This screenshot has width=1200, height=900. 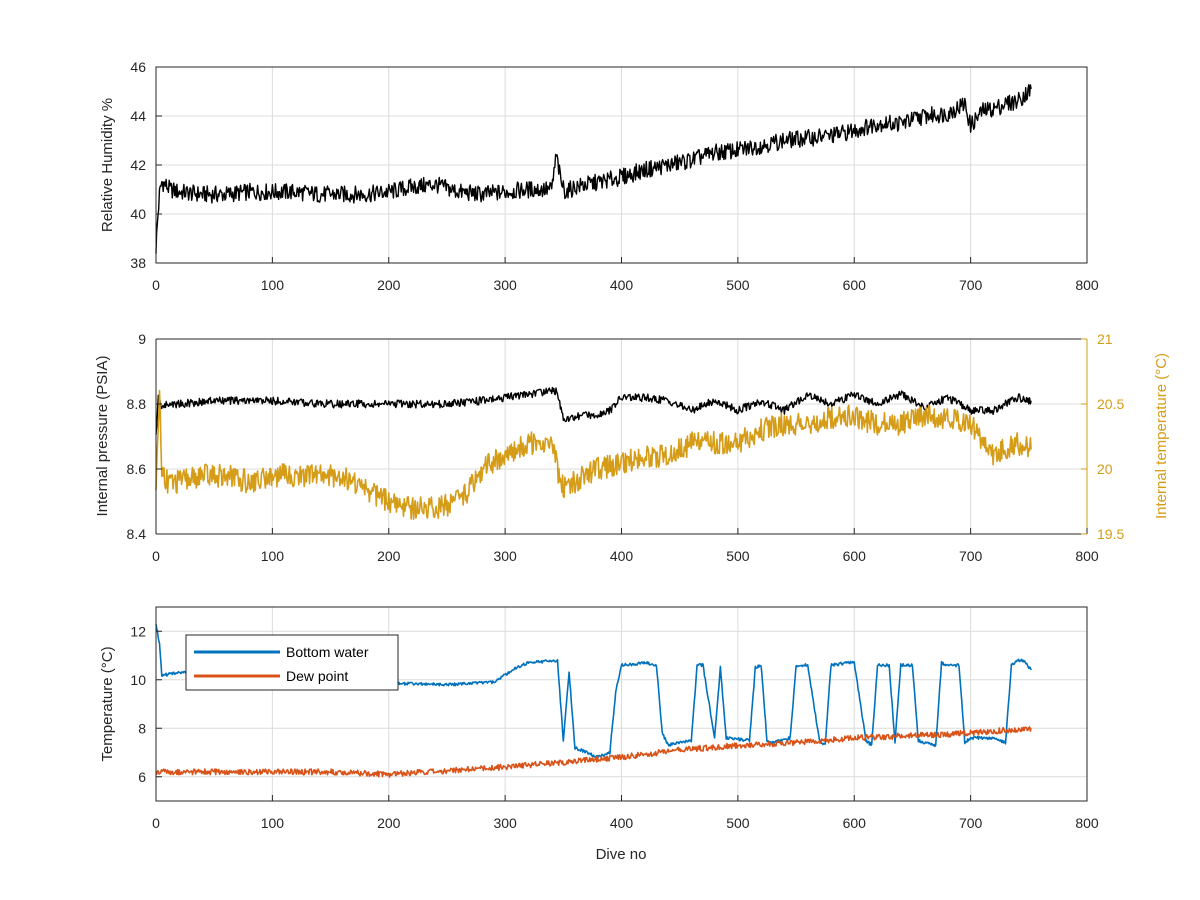 What do you see at coordinates (625, 275) in the screenshot?
I see `humidity-x-ticks: 0 100 200 300 400 500 600 700 800` at bounding box center [625, 275].